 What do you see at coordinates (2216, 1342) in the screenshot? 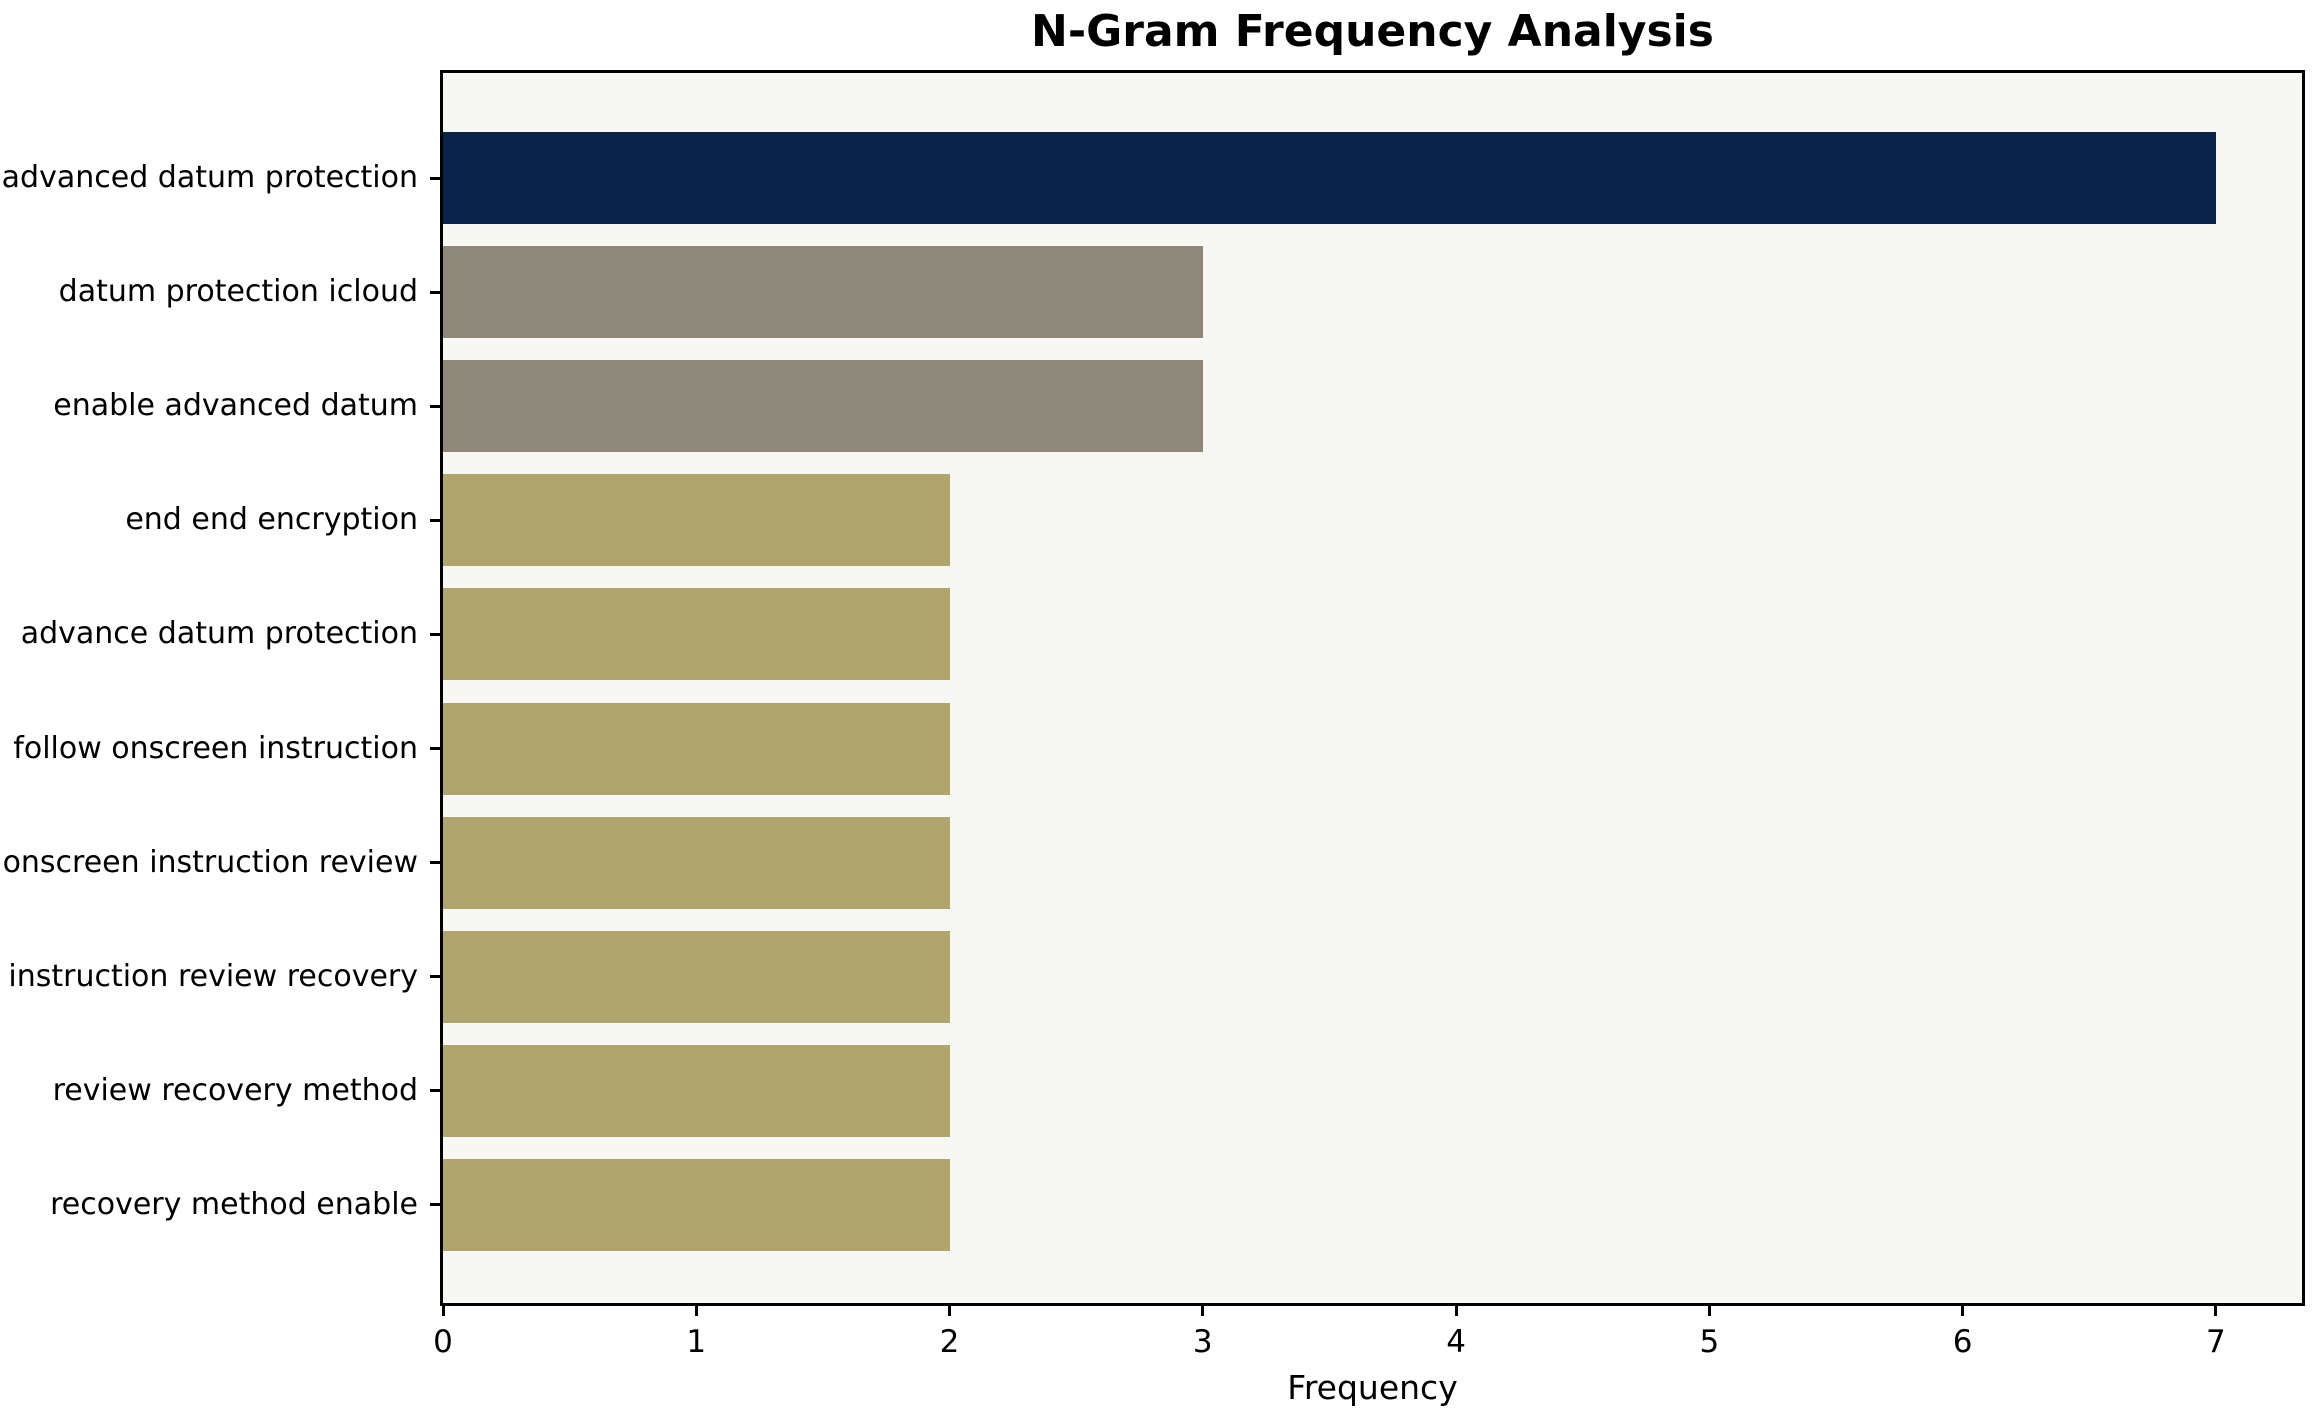
I see `x-tick-label: 7` at bounding box center [2216, 1342].